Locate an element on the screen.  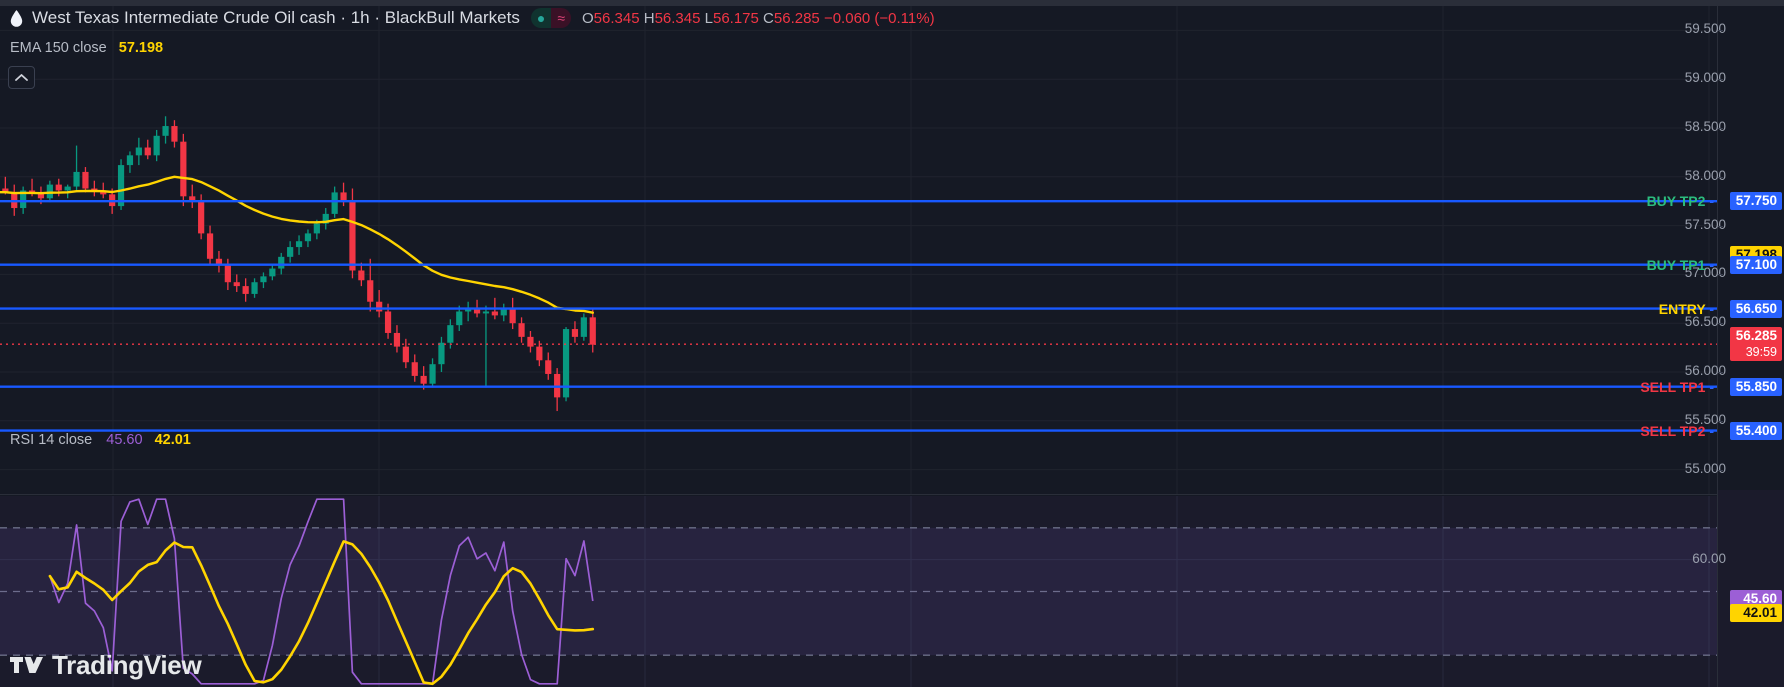
ema-legend-label: EMA 150 close is located at coordinates (58, 48).